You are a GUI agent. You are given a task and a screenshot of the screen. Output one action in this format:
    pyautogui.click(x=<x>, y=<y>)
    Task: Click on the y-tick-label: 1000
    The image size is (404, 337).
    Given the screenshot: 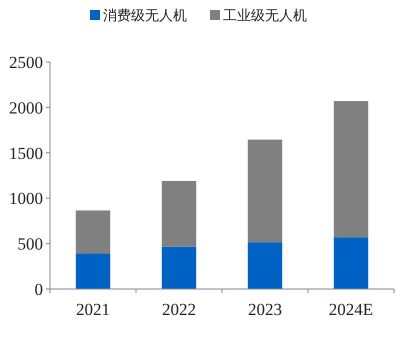 What is the action you would take?
    pyautogui.click(x=26, y=198)
    